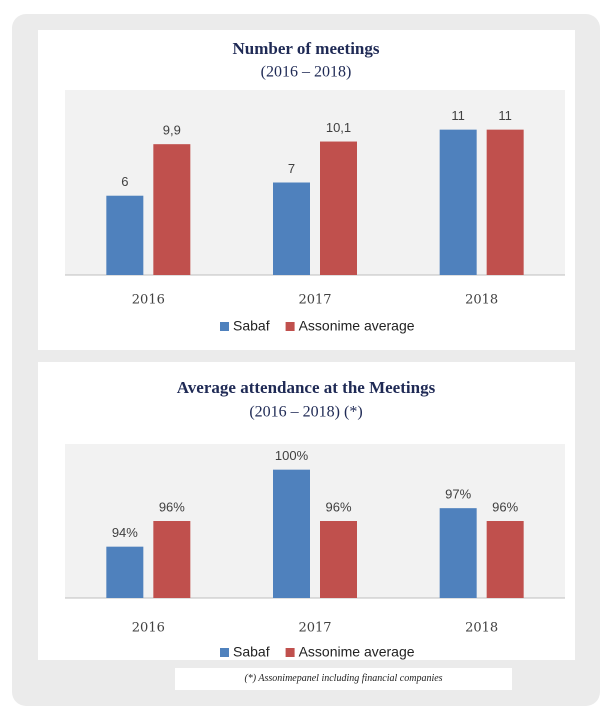 Image resolution: width=609 pixels, height=715 pixels. Describe the element at coordinates (291, 168) in the screenshot. I see `value-label: 7` at that location.